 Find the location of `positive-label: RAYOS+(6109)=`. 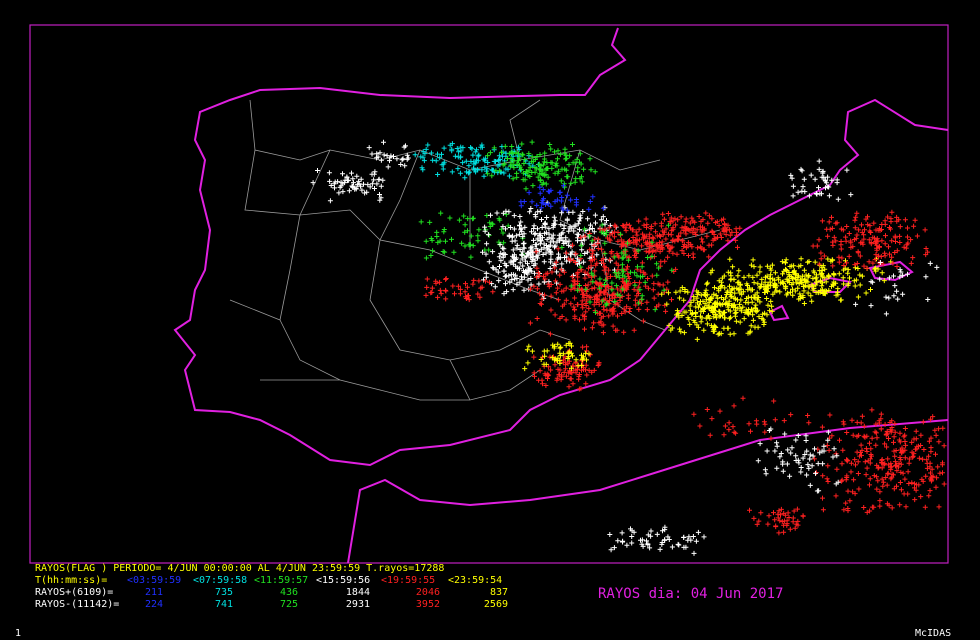

positive-label: RAYOS+(6109)= is located at coordinates (74, 592).